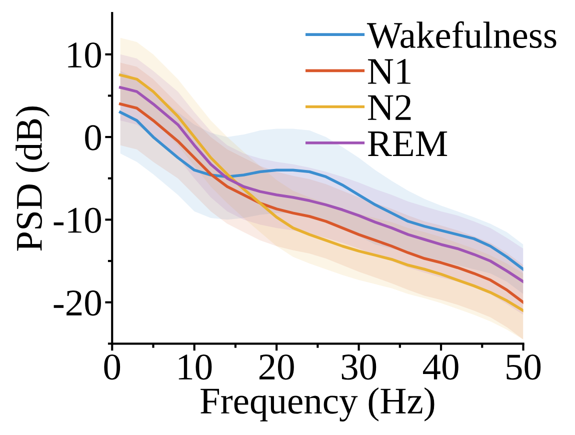 The height and width of the screenshot is (435, 575). Describe the element at coordinates (112, 367) in the screenshot. I see `x-tick-label: 0` at that location.